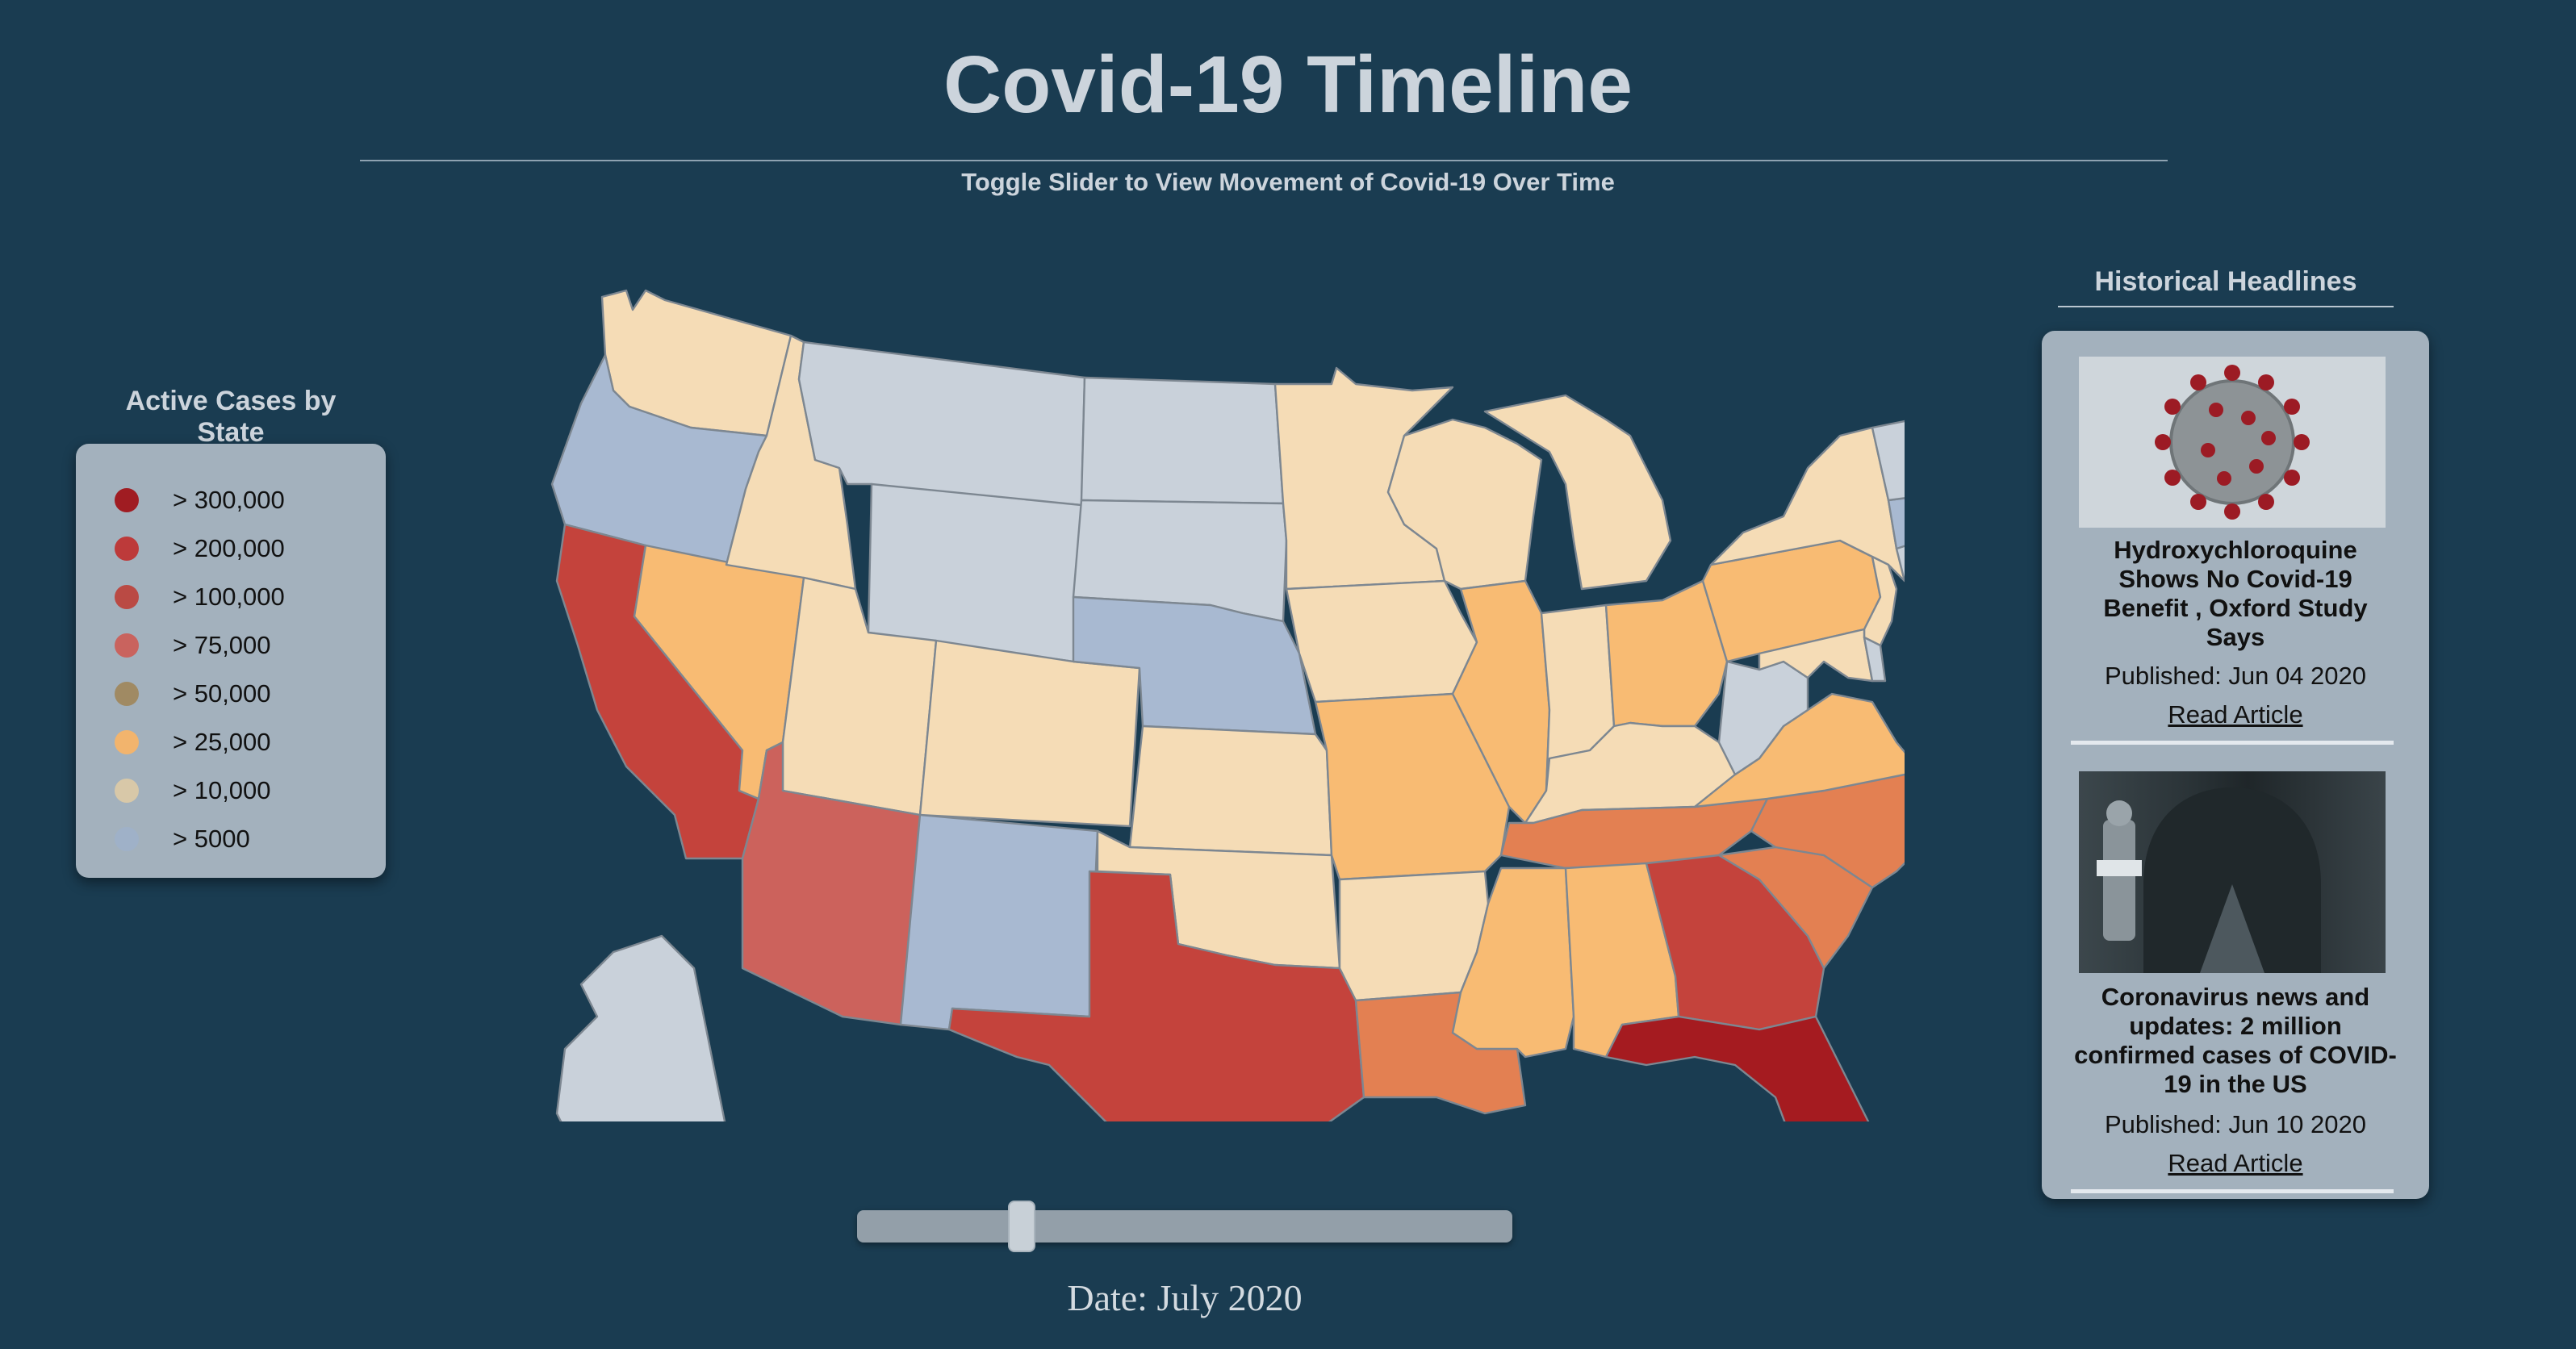  Describe the element at coordinates (975, 572) in the screenshot. I see `state-wy` at that location.